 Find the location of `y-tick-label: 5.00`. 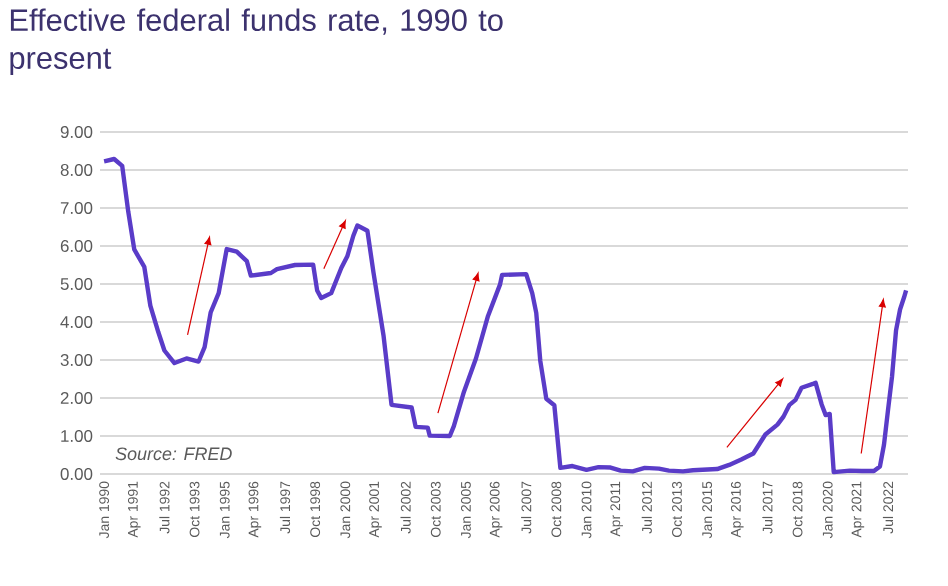

y-tick-label: 5.00 is located at coordinates (76, 284).